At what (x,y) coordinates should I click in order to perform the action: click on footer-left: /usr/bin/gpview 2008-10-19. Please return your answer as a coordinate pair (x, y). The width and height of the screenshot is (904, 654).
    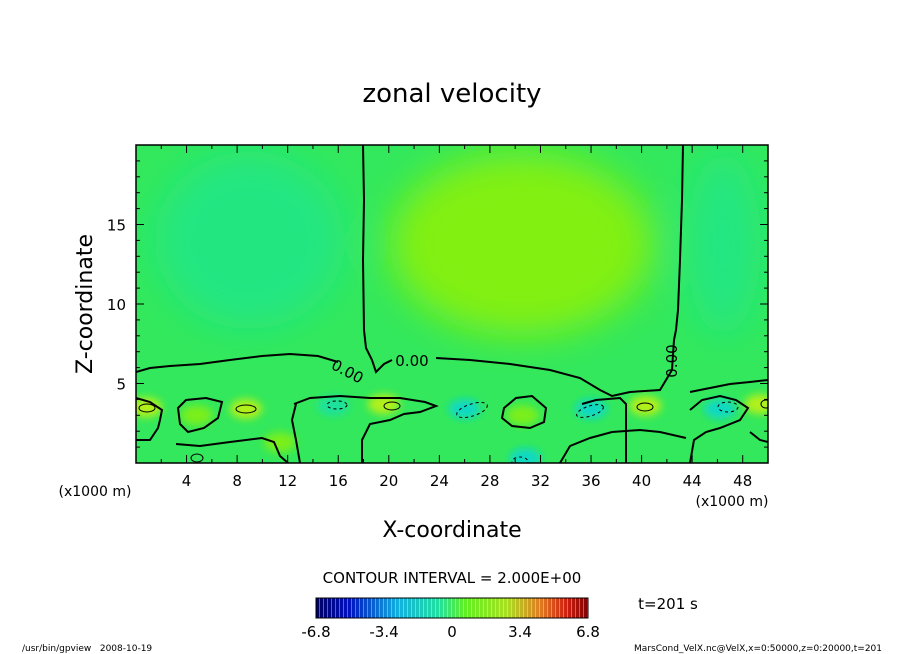
    Looking at the image, I should click on (87, 649).